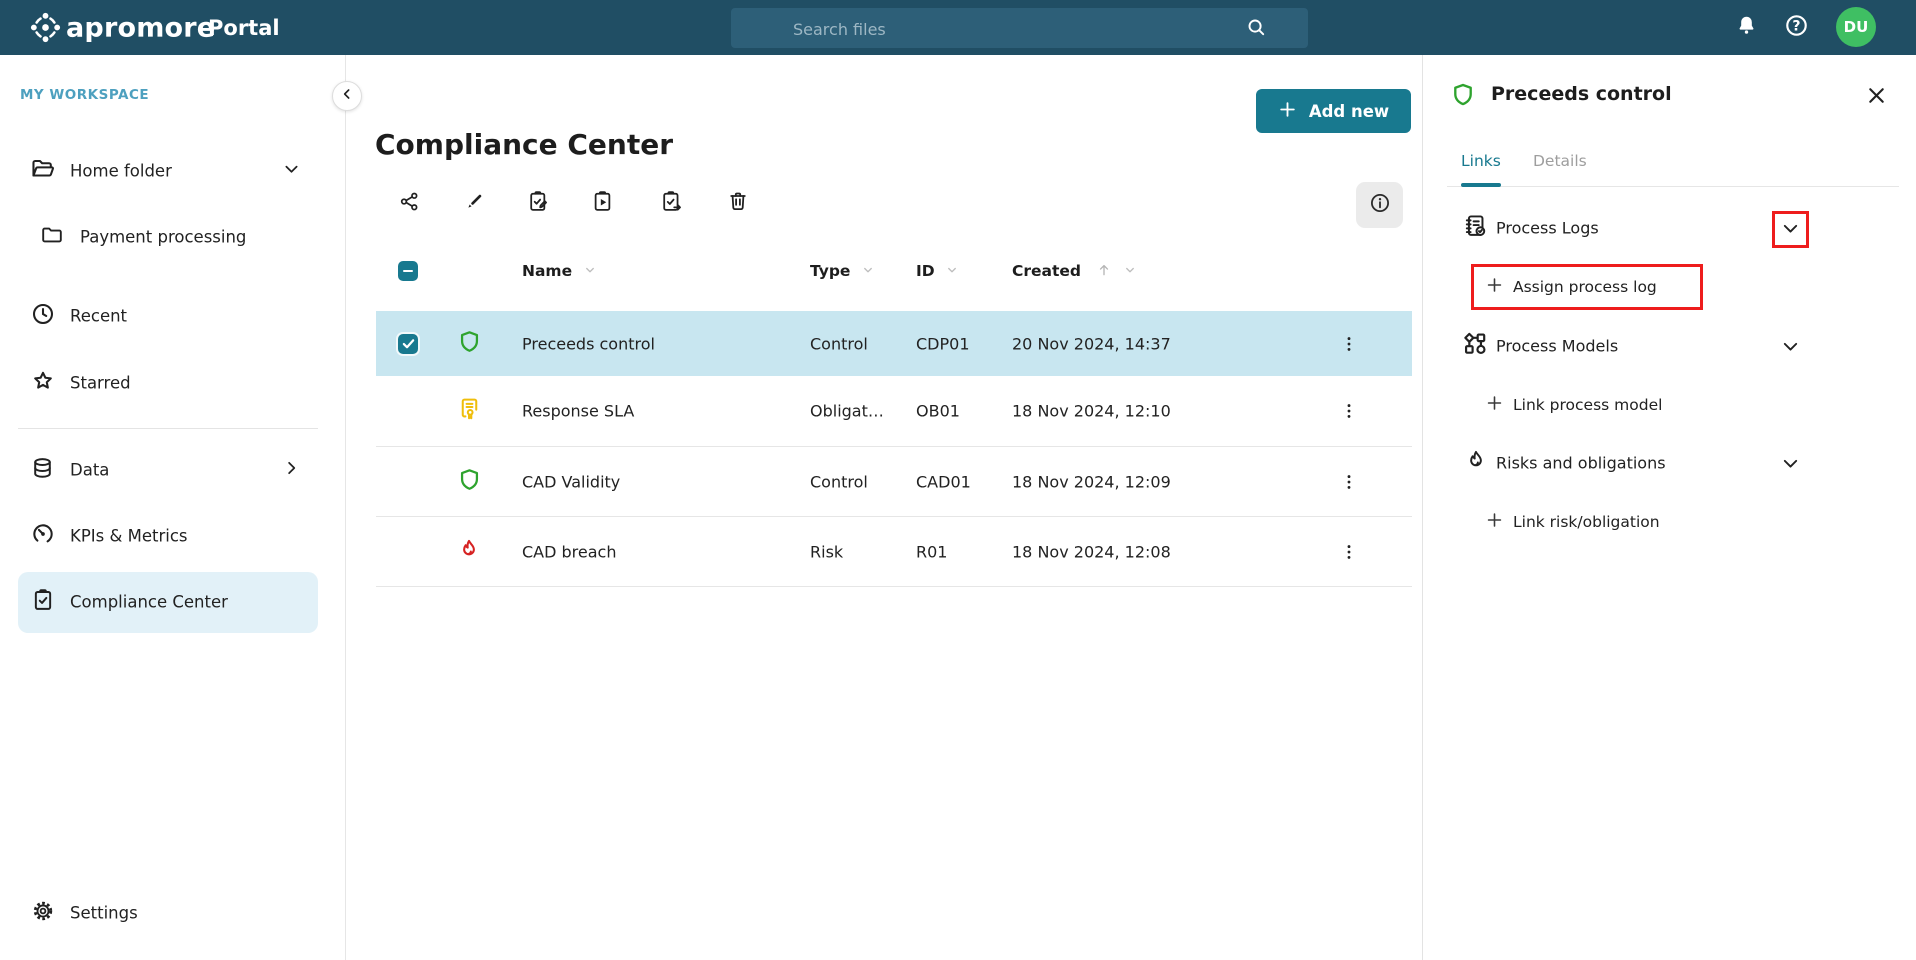  Describe the element at coordinates (1091, 411) in the screenshot. I see `cell-created: 18 Nov 2024, 12:10` at that location.